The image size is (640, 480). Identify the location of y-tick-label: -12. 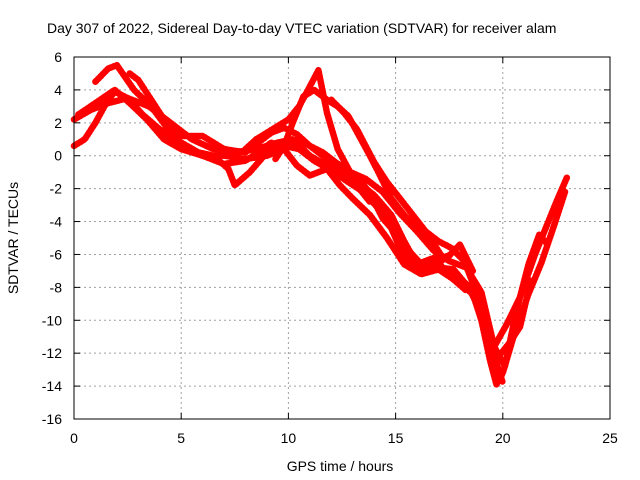
(52, 353).